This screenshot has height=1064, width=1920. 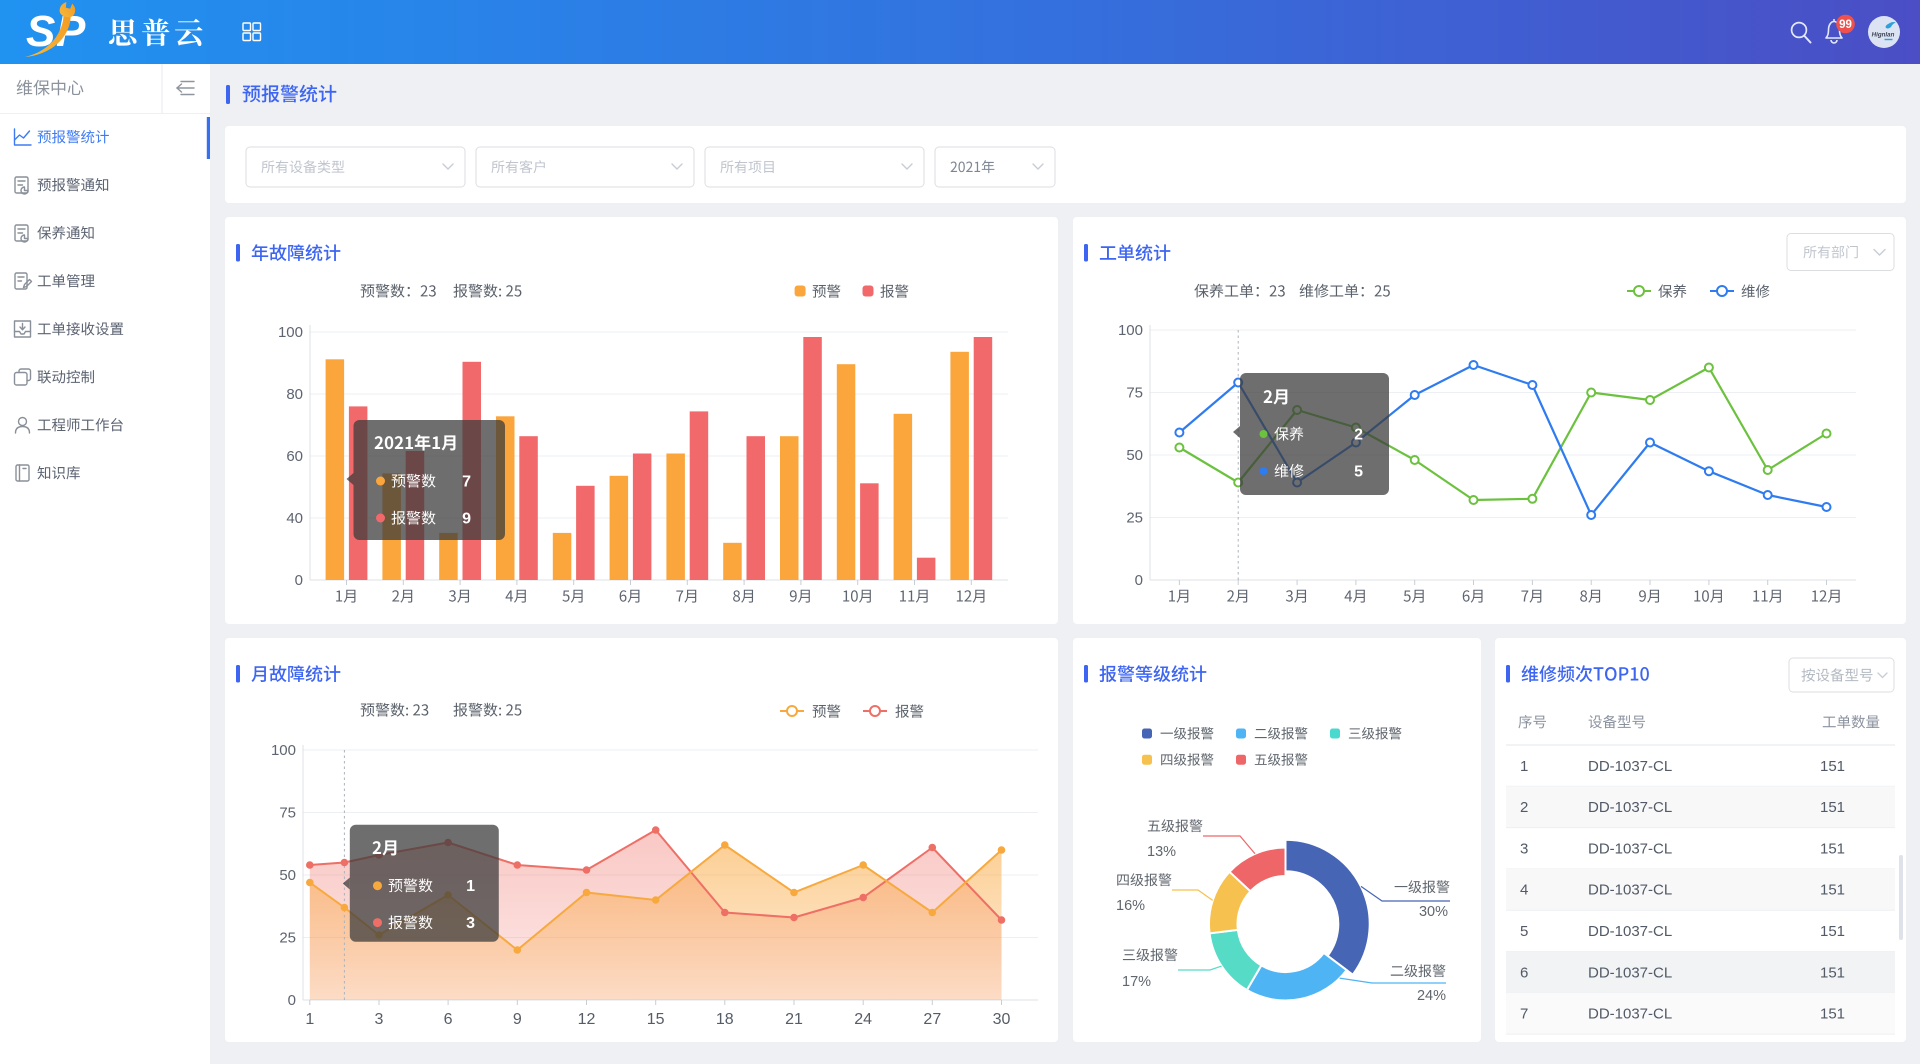 What do you see at coordinates (1161, 852) in the screenshot?
I see `svg-text: 13%` at bounding box center [1161, 852].